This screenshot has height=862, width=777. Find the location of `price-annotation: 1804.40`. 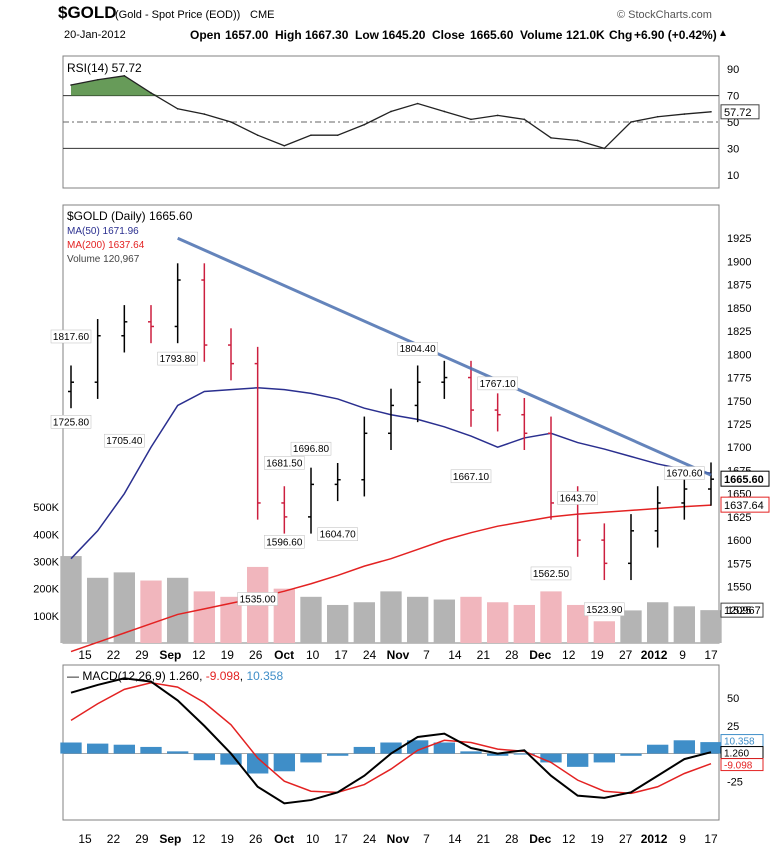

price-annotation: 1804.40 is located at coordinates (417, 348).